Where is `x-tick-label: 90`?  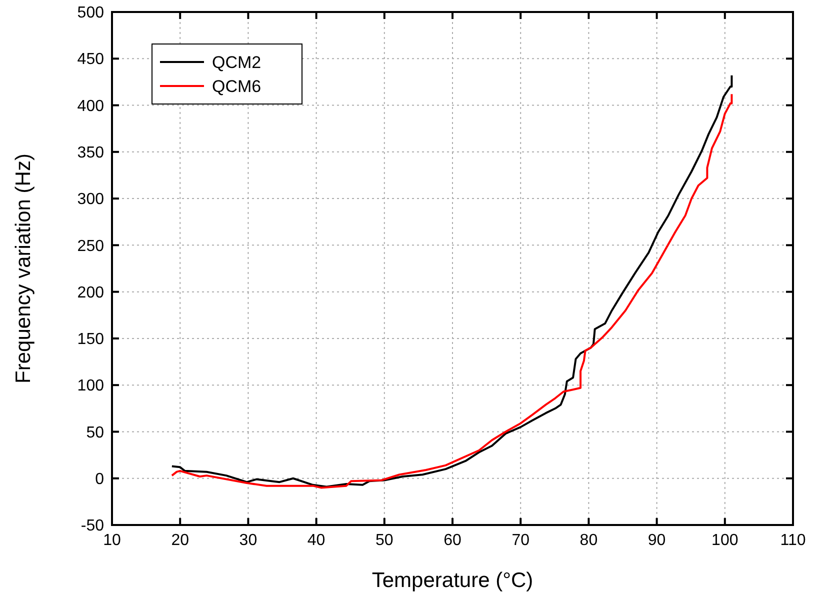 x-tick-label: 90 is located at coordinates (657, 540).